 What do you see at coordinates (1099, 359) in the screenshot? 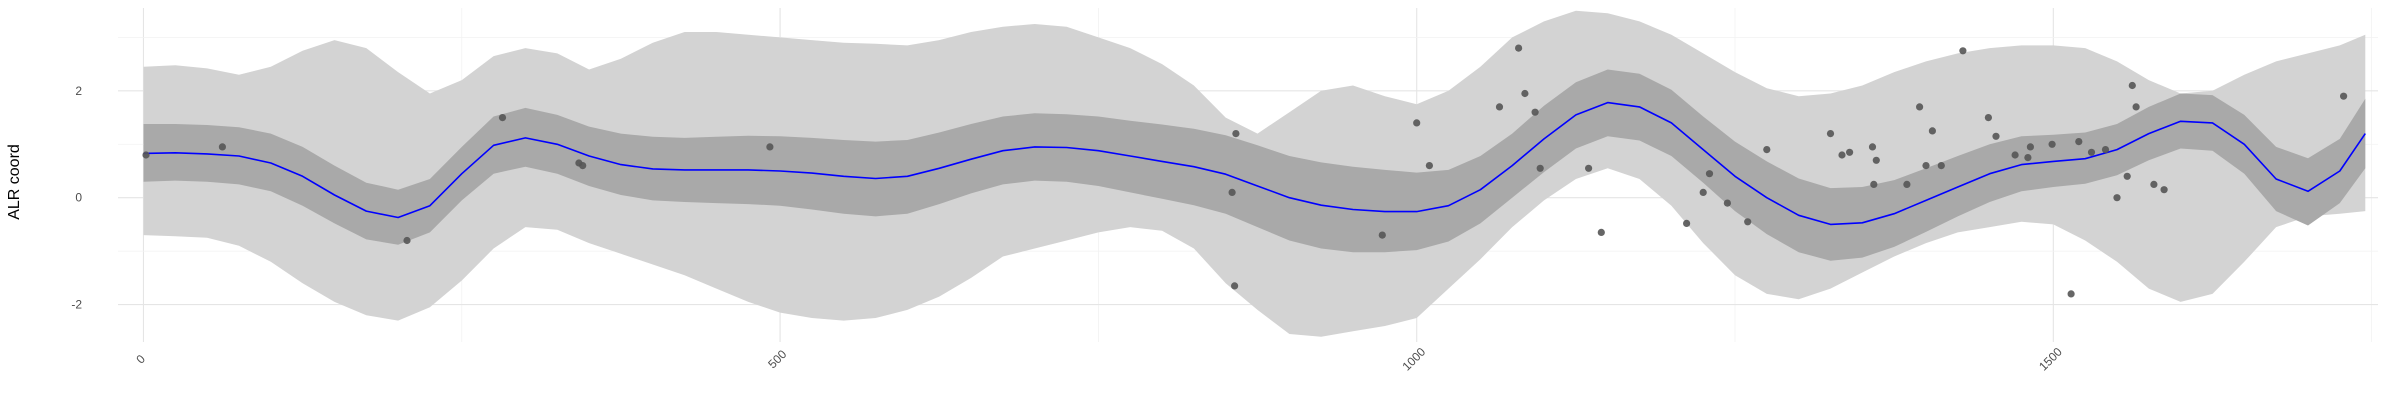
I see `x-axis-ticks: 0 500 1000 1500` at bounding box center [1099, 359].